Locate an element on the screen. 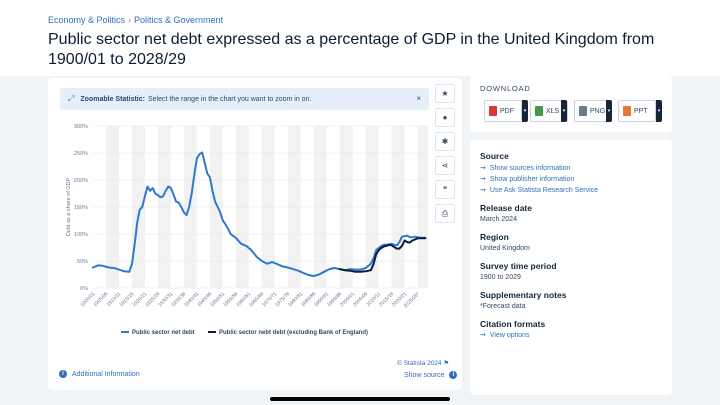 The width and height of the screenshot is (720, 405). chart-toolbar: ★ ● ✱ ⋖ ❝ ⎙ is located at coordinates (446, 156).